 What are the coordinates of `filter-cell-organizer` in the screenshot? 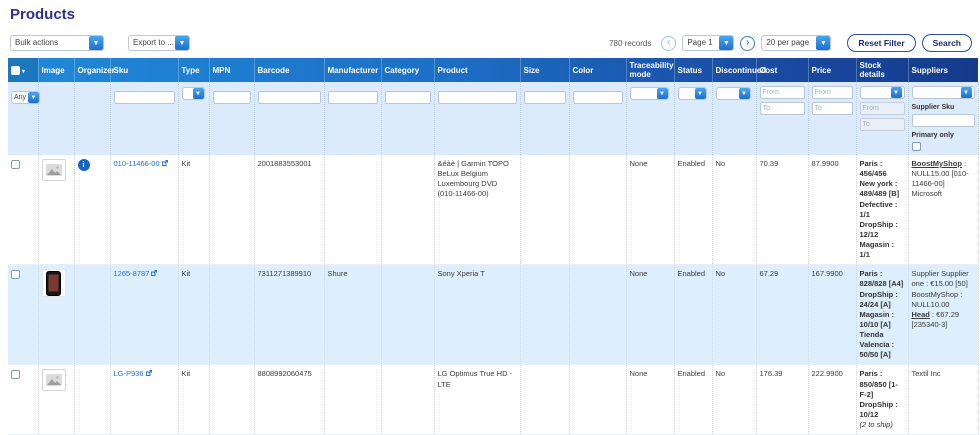 It's located at (92, 118).